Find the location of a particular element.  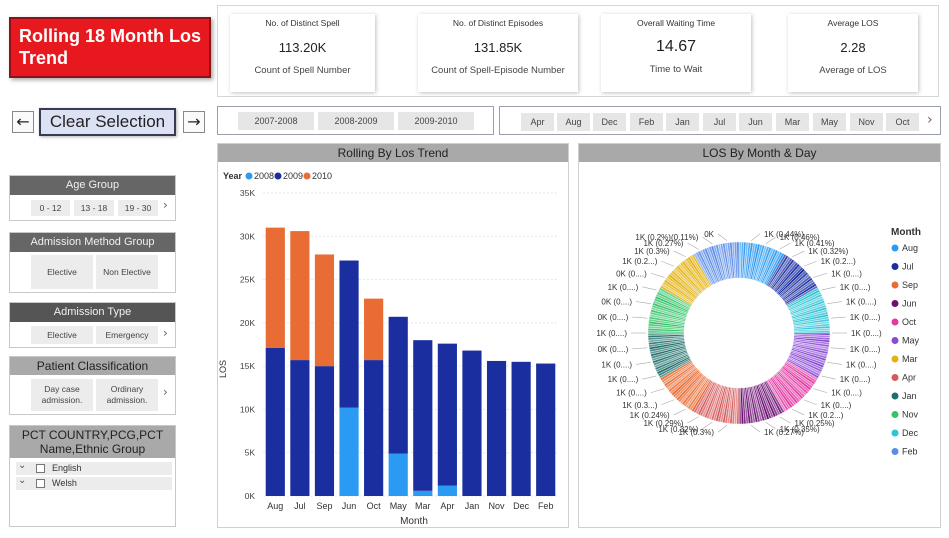

year-chip: 2007-2008 is located at coordinates (276, 121).